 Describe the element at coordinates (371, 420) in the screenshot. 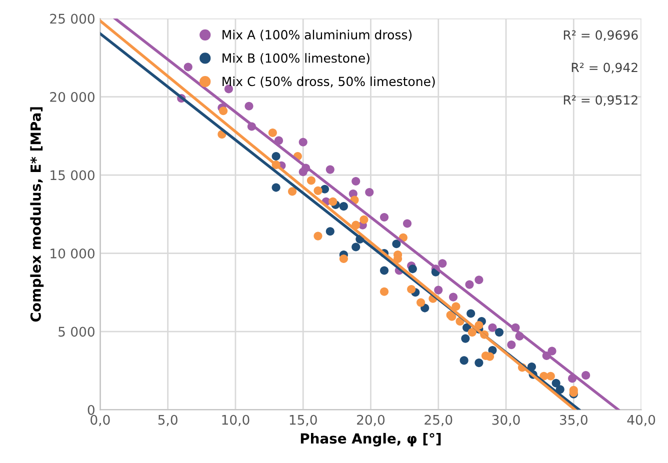

I see `x-tick-label: 20,0` at that location.